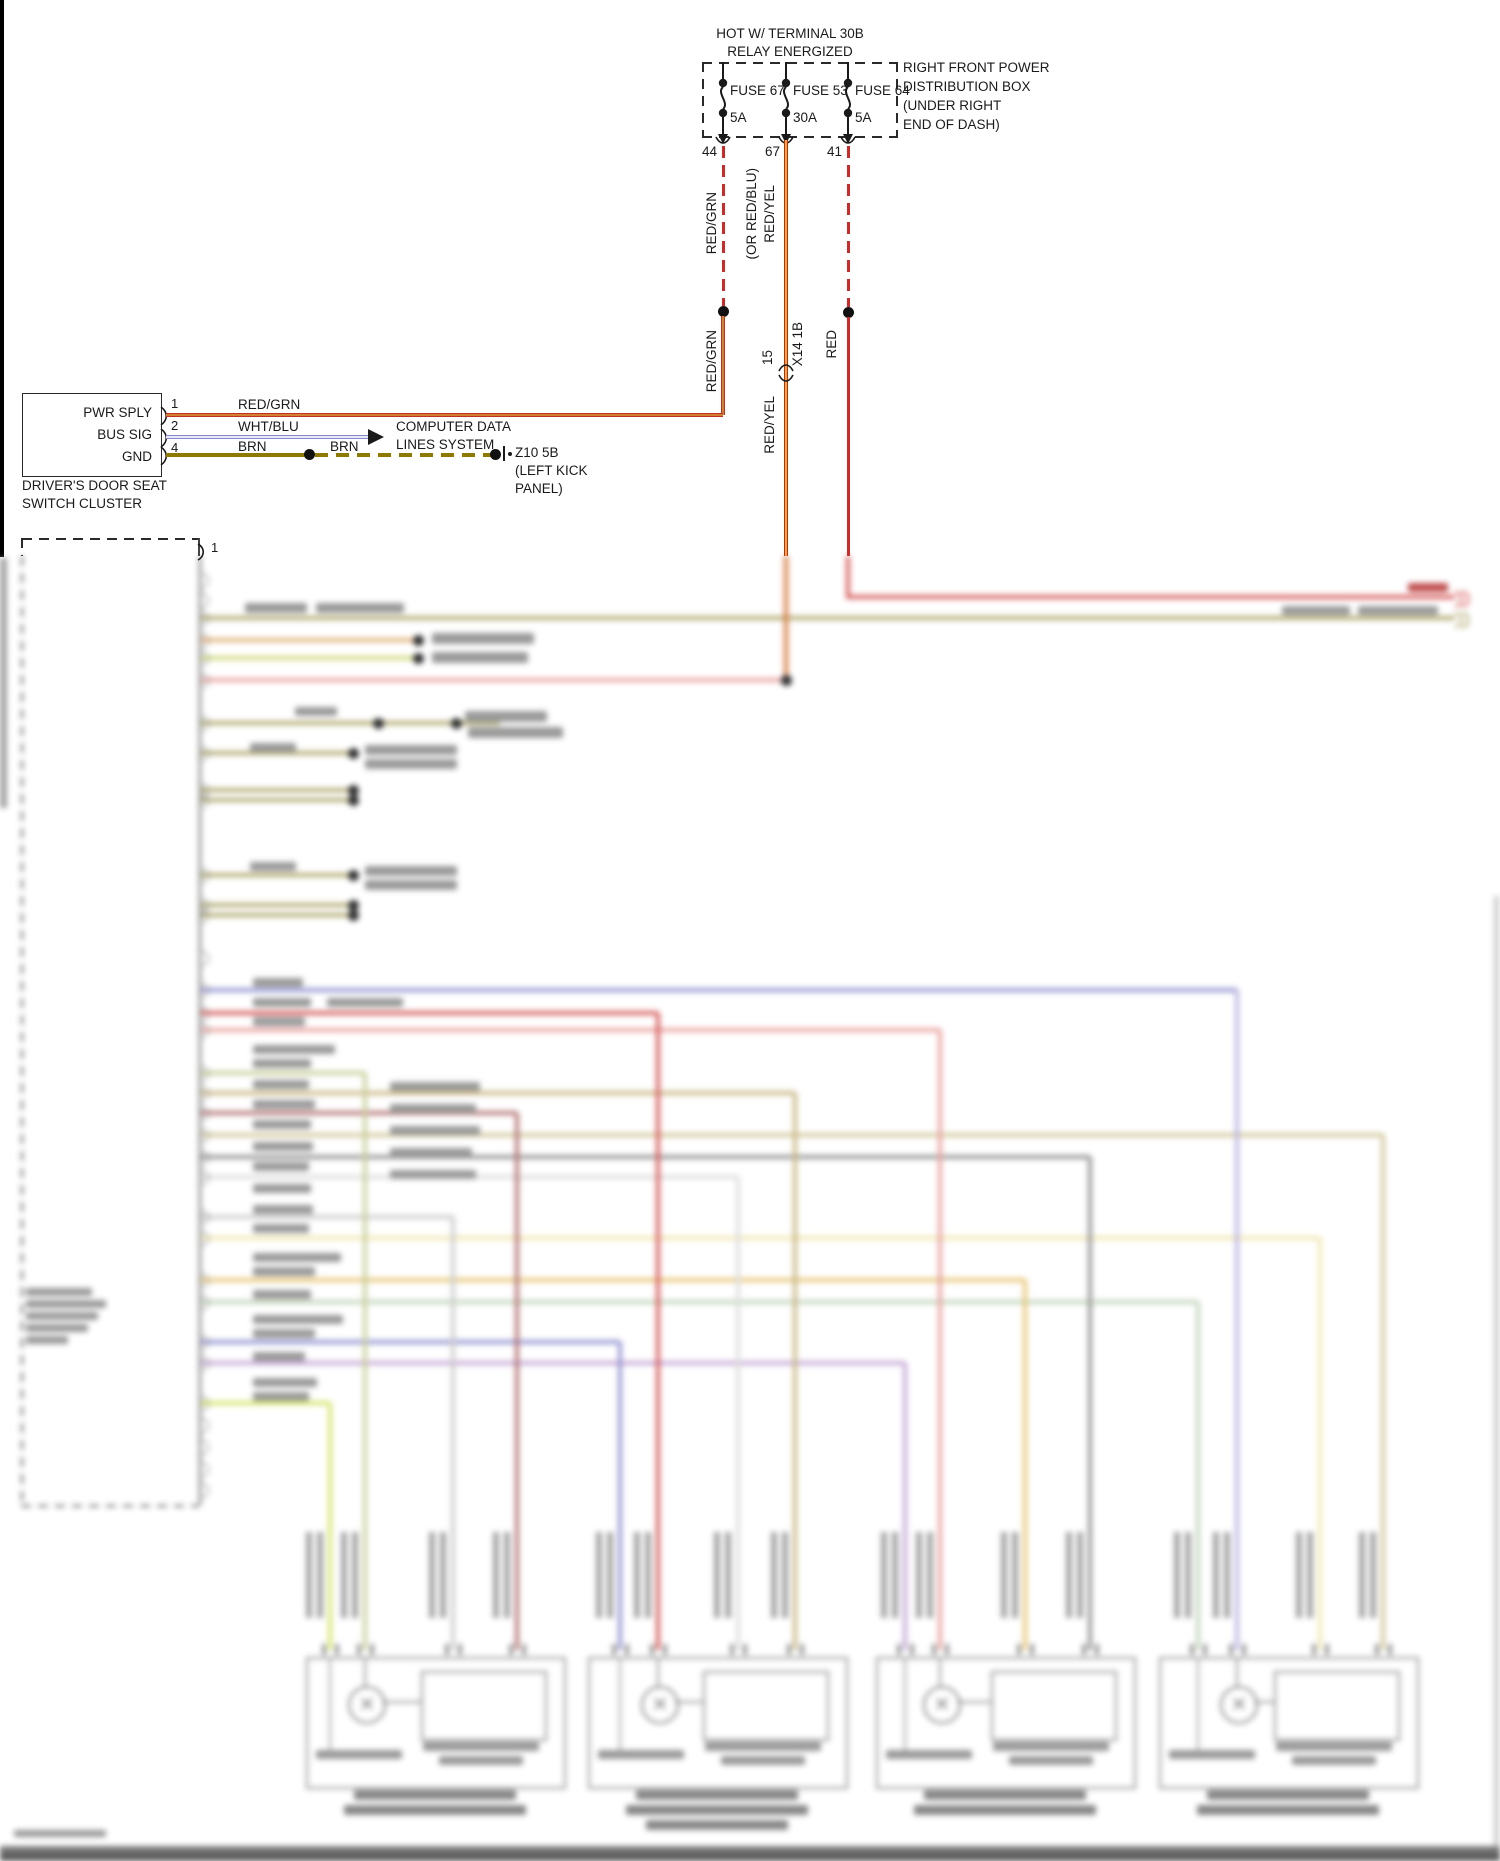 The image size is (1500, 1861). I want to click on seat-module-border-top, so click(110, 539).